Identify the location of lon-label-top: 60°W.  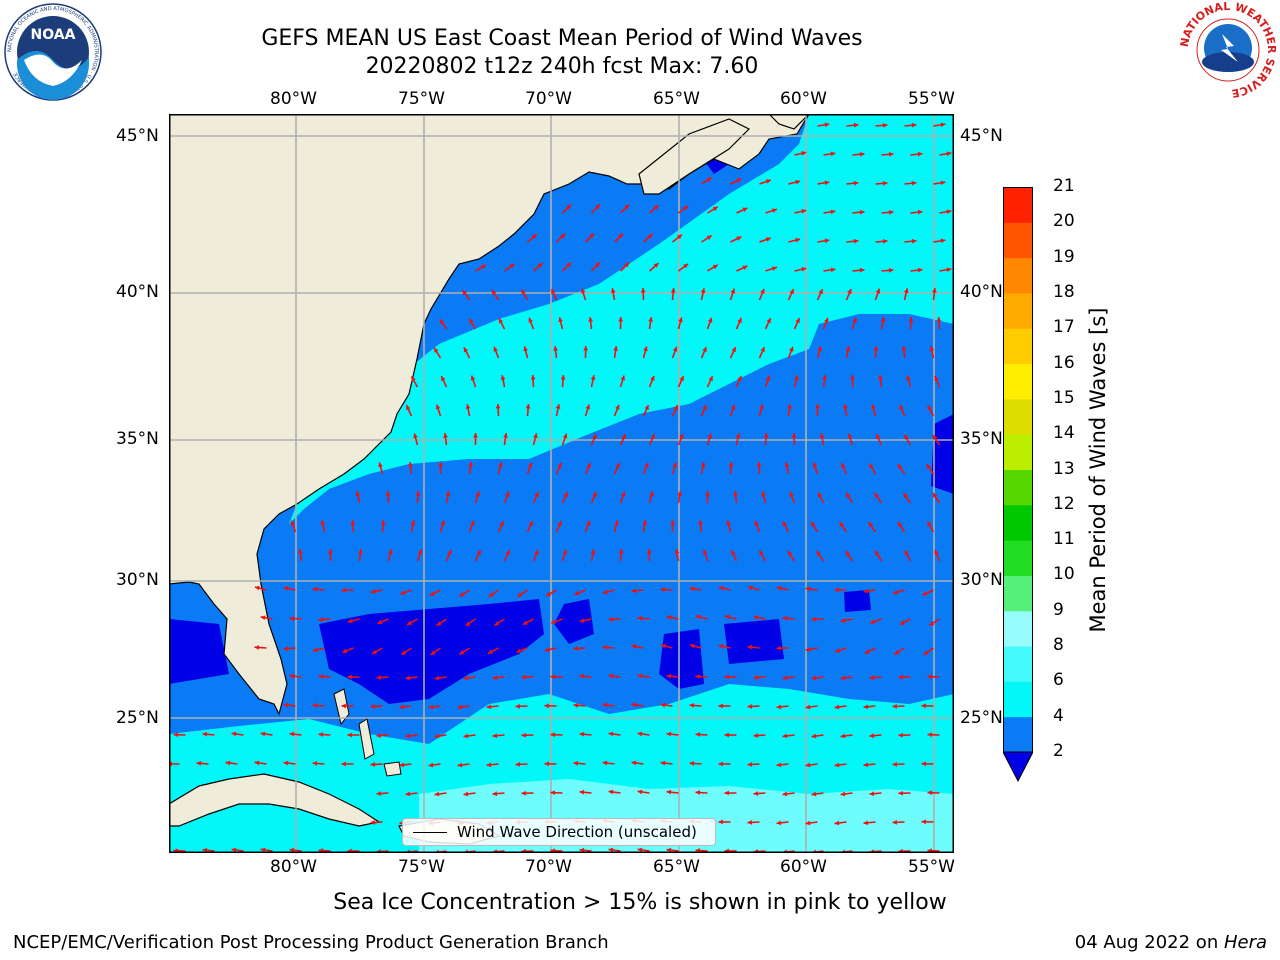
(803, 99).